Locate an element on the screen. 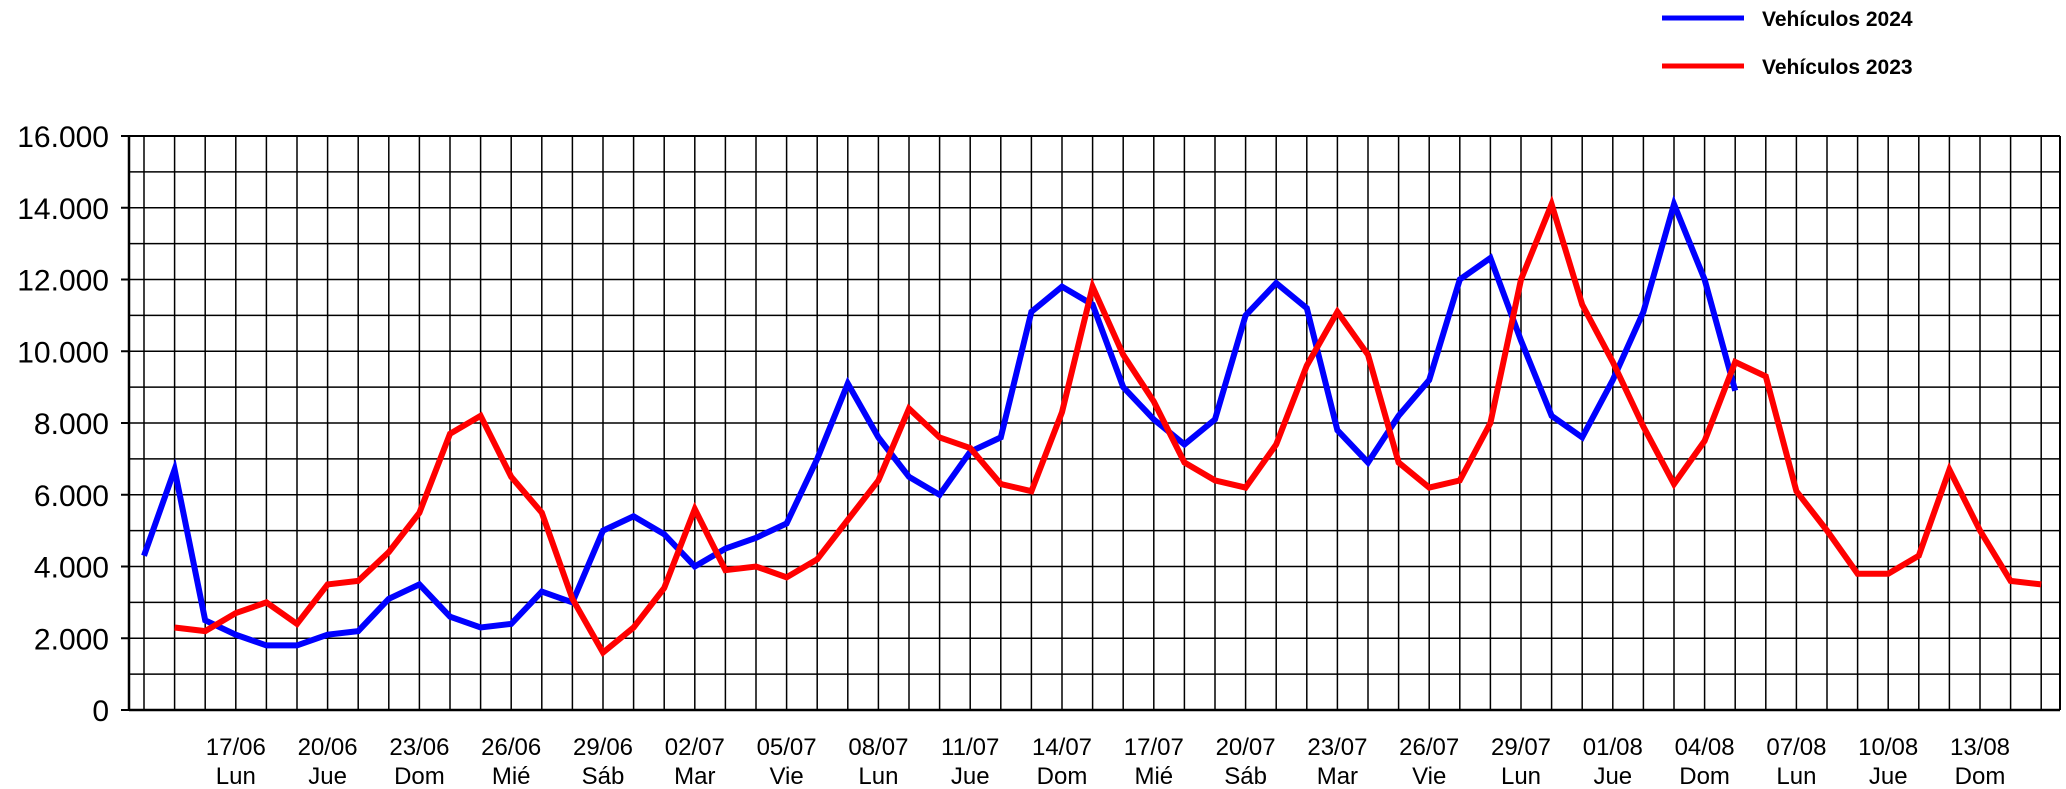 The width and height of the screenshot is (2066, 789). y-tick-label: 0 is located at coordinates (100, 711).